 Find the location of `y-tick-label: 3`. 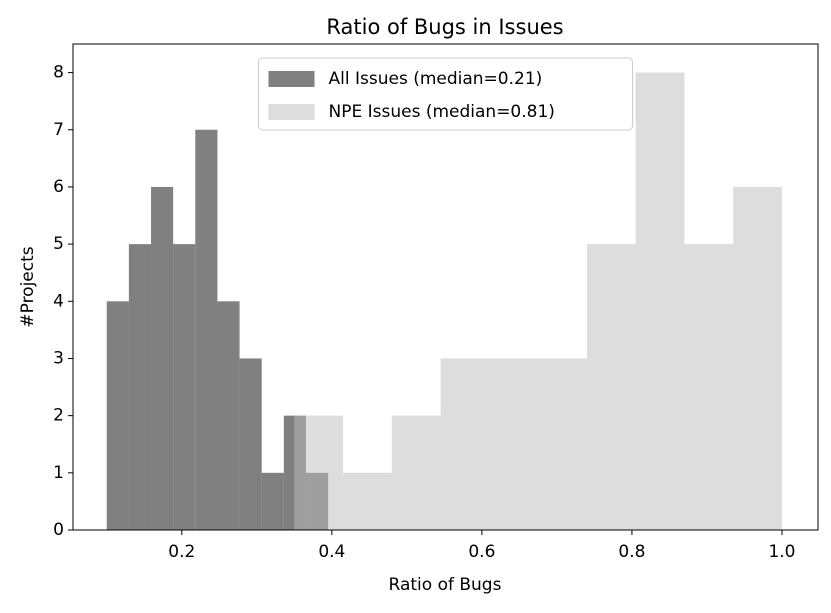

y-tick-label: 3 is located at coordinates (58, 358).